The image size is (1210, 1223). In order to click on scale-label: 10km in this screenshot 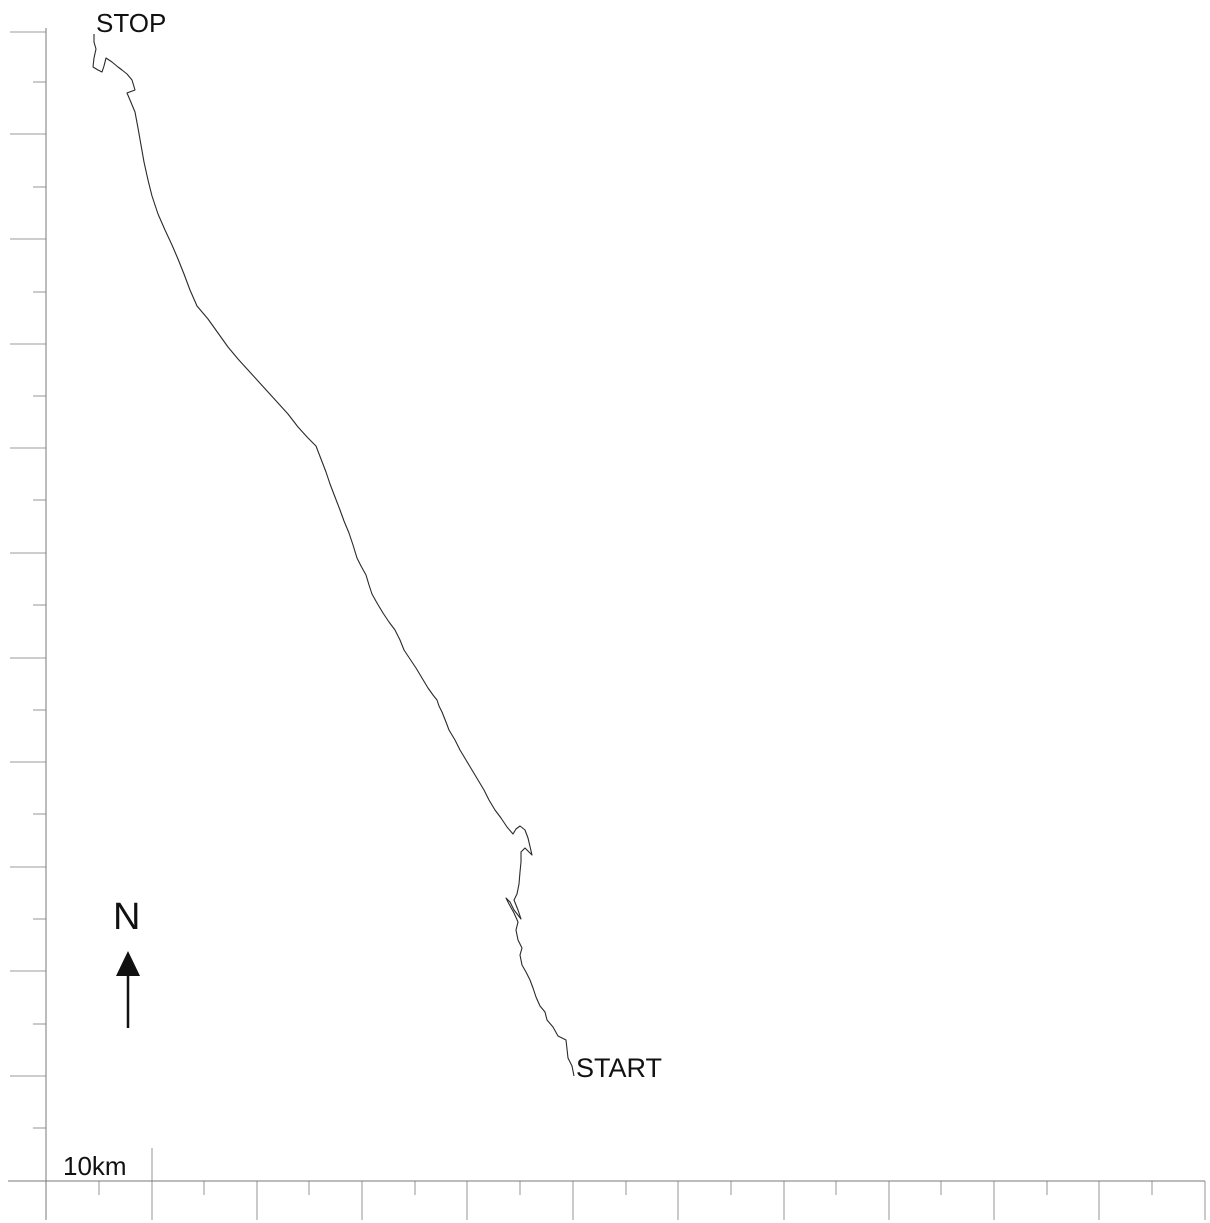, I will do `click(95, 1166)`.